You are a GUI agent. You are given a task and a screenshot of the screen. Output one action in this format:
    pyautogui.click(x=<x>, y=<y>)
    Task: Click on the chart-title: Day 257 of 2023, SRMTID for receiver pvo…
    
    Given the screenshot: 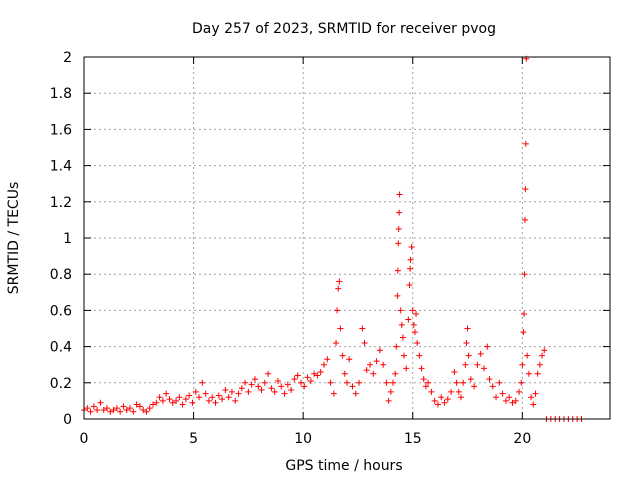 What is the action you would take?
    pyautogui.click(x=344, y=29)
    